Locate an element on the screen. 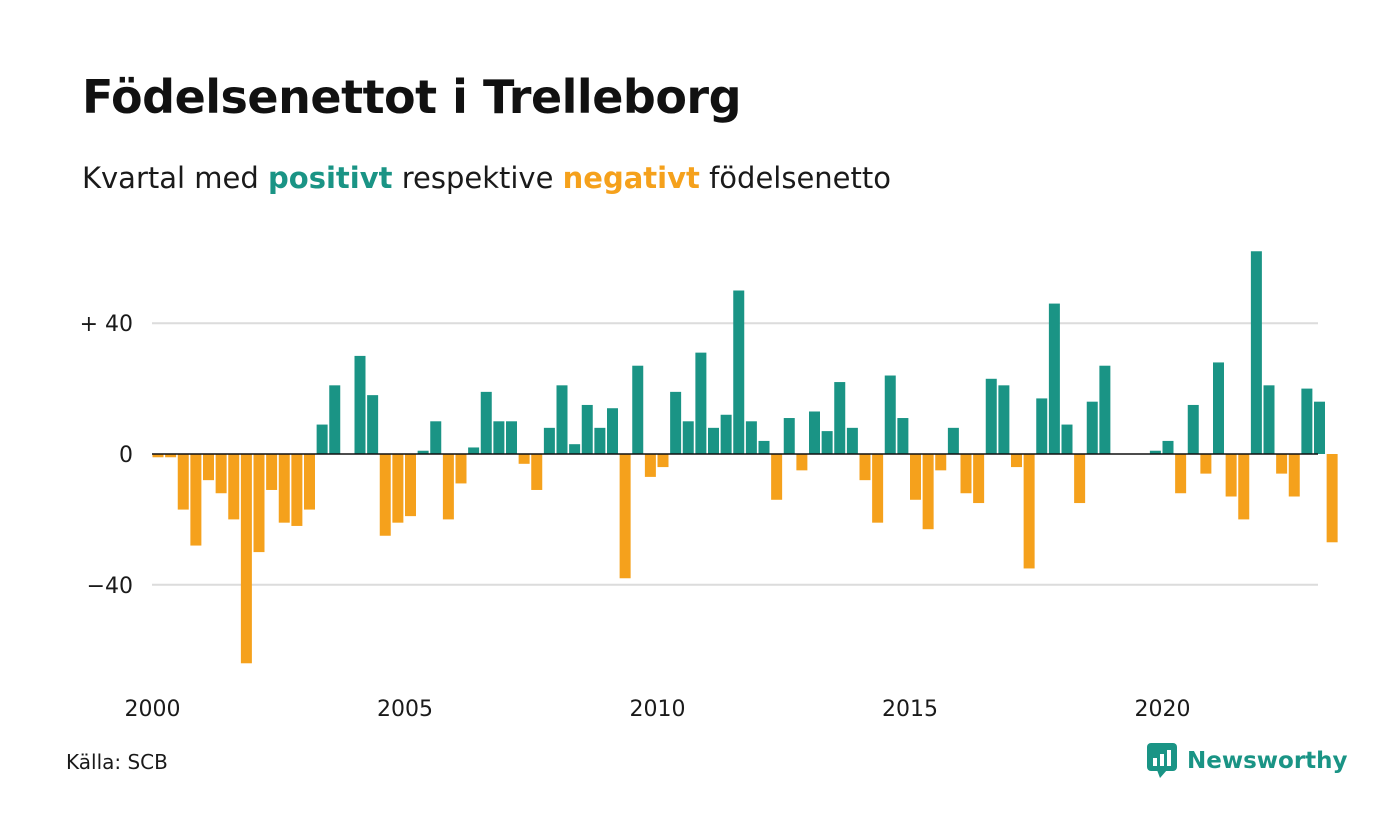  x-tick-label: 2020 is located at coordinates (1163, 709).